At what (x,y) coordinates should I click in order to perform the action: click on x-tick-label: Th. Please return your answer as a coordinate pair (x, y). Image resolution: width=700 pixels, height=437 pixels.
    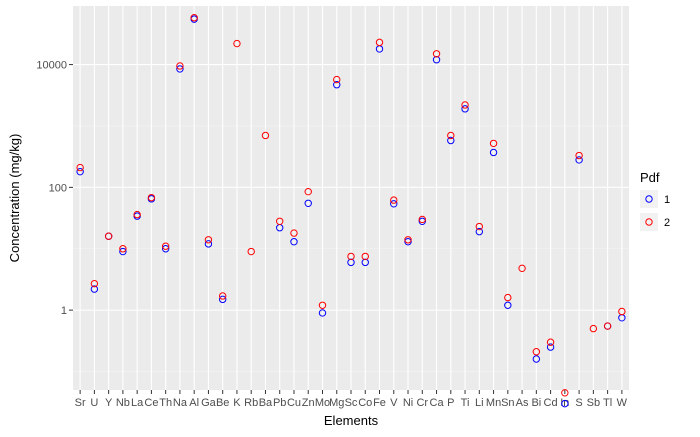
    Looking at the image, I should click on (165, 403).